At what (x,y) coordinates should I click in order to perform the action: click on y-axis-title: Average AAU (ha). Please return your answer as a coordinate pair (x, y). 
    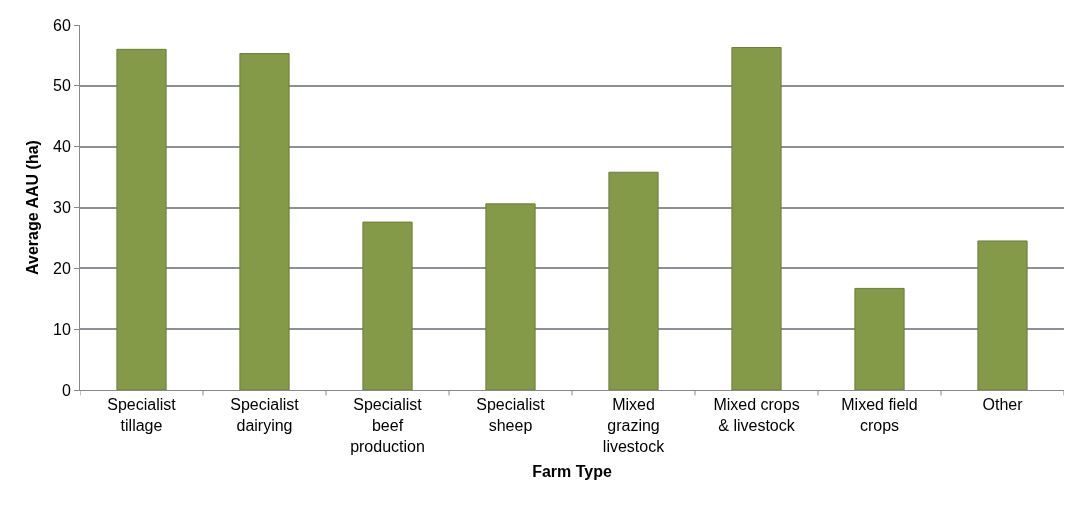
    Looking at the image, I should click on (32, 207).